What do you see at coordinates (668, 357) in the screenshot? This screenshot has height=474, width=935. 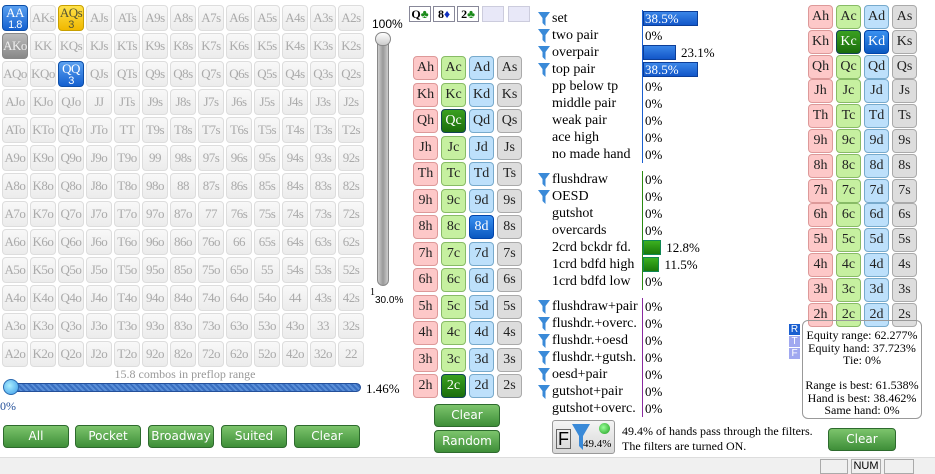 I see `stat-row-flushdr-gutsh-: flushdr.+gutsh. 0%` at bounding box center [668, 357].